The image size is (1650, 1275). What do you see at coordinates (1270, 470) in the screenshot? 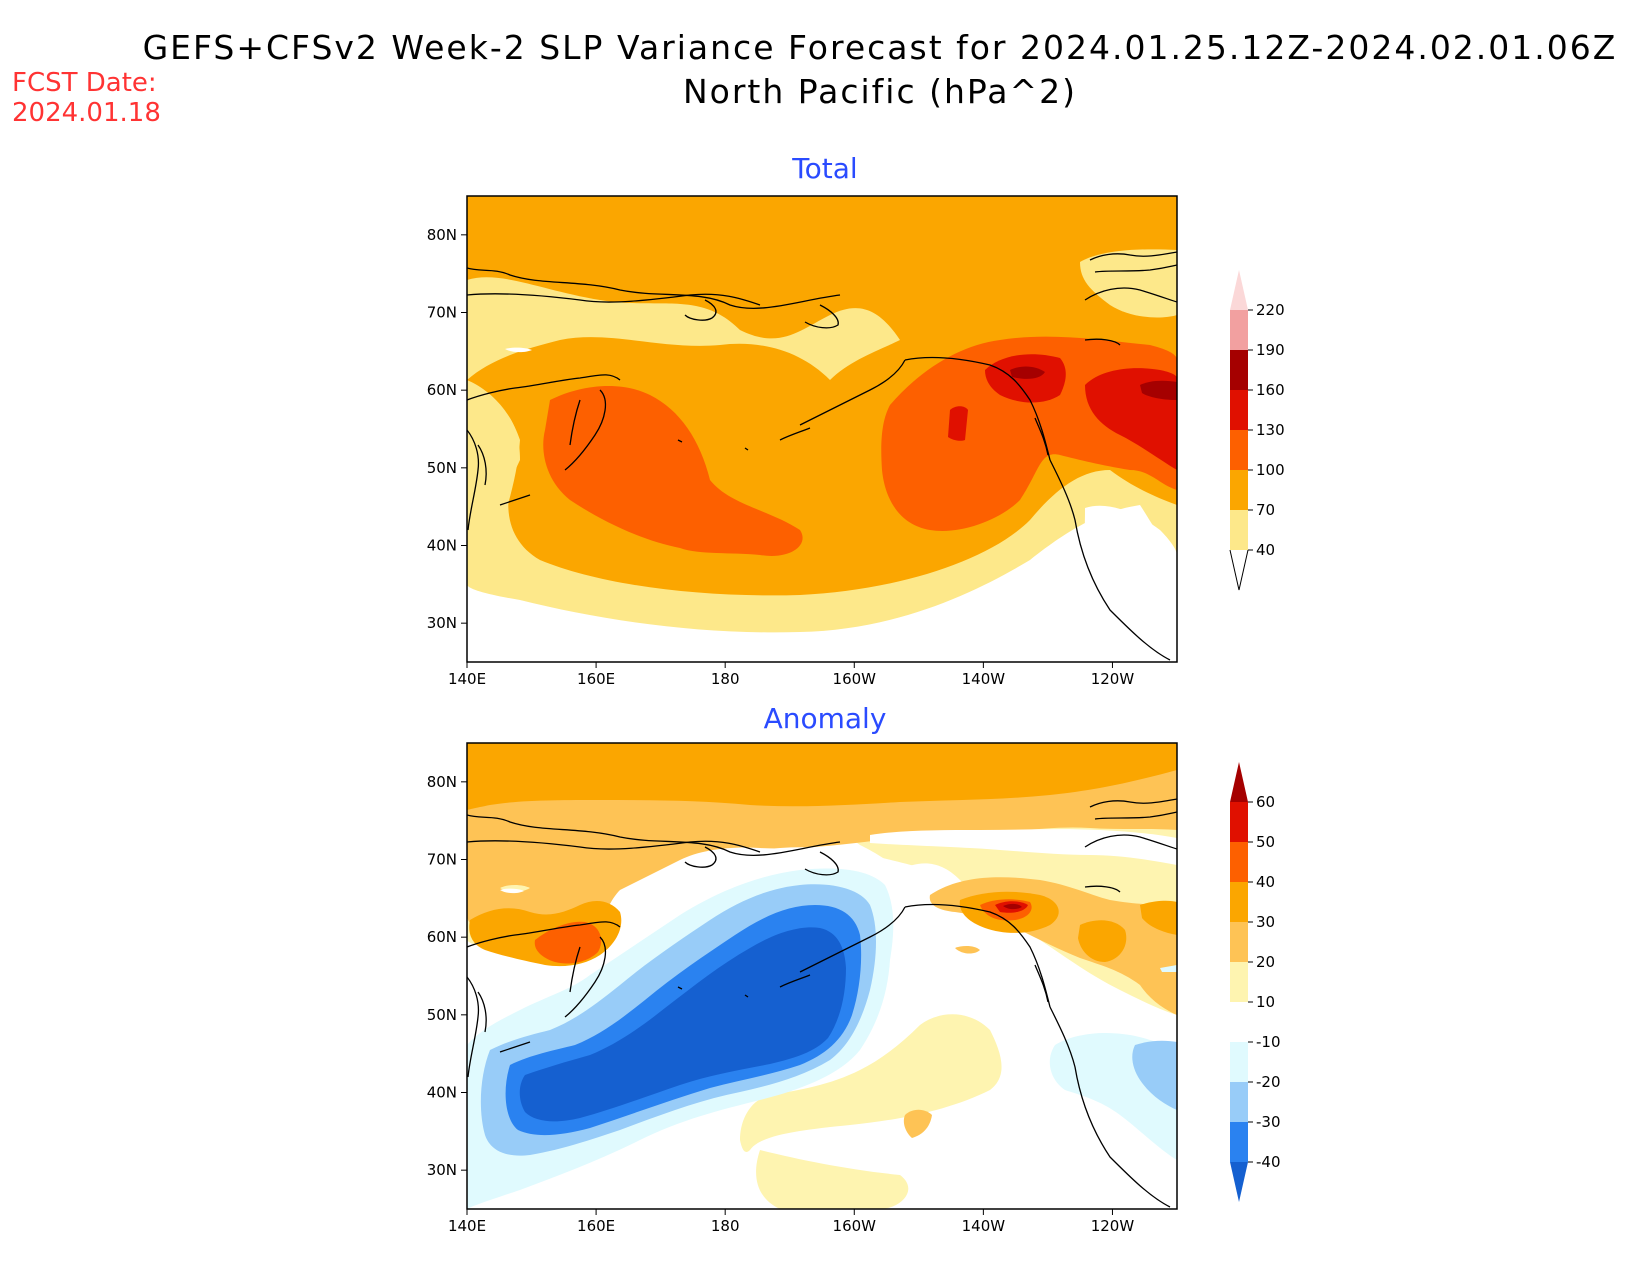
I see `total-colorbar-label: 100` at bounding box center [1270, 470].